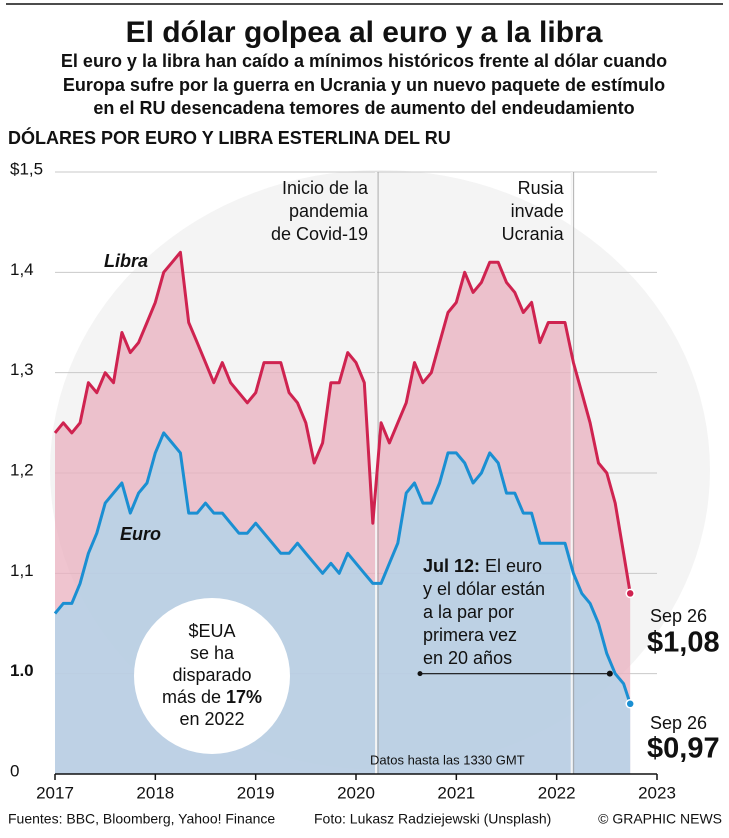 This screenshot has width=729, height=838. Describe the element at coordinates (325, 188) in the screenshot. I see `event-label: Inicio de la` at that location.